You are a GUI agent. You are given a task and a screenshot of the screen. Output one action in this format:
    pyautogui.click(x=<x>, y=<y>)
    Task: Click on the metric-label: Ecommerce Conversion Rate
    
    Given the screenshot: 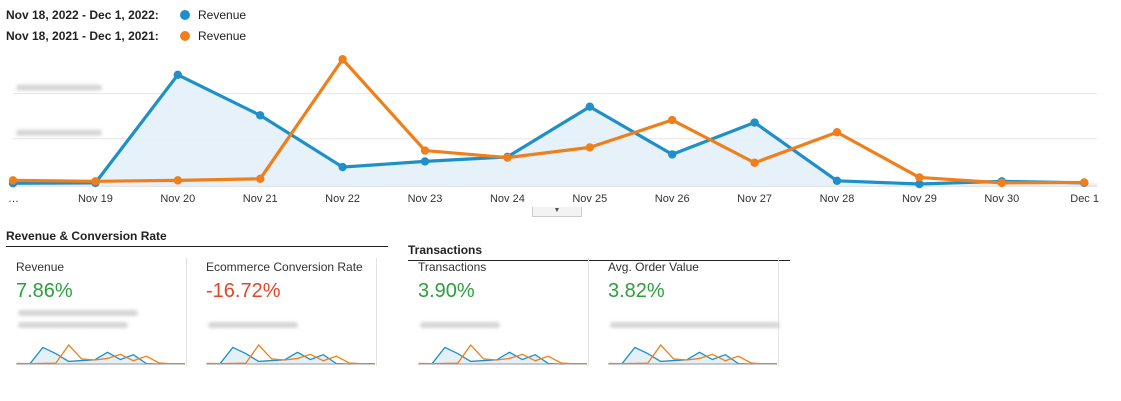 What is the action you would take?
    pyautogui.click(x=284, y=267)
    